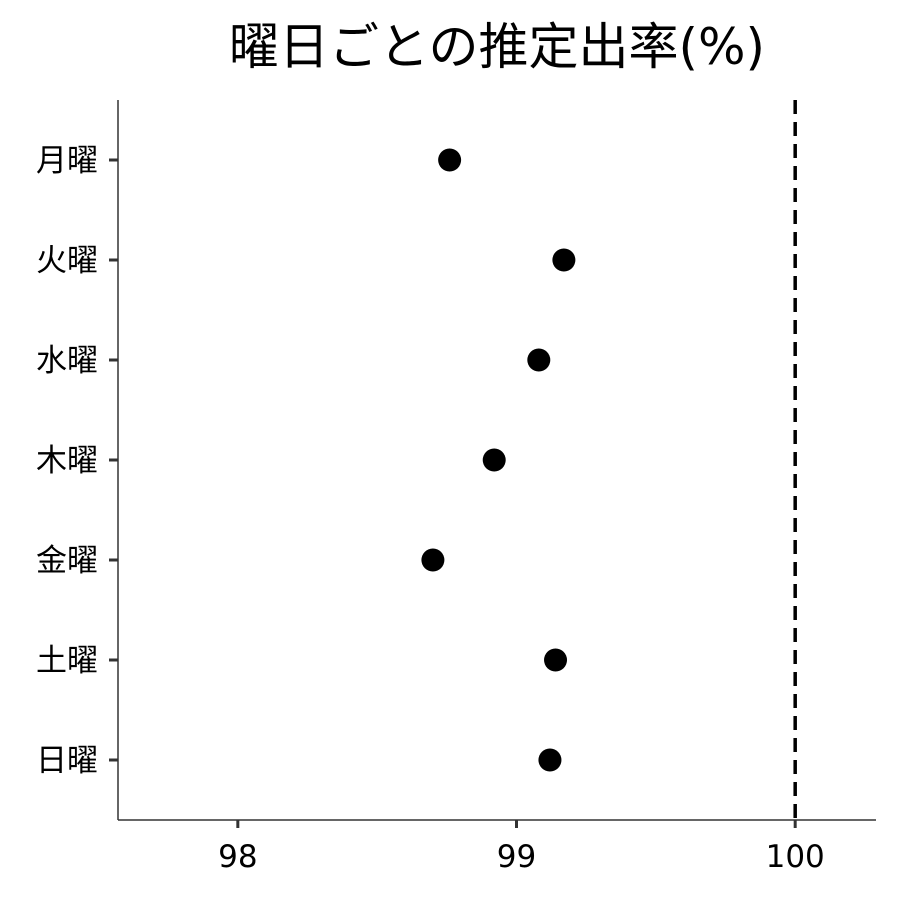 The height and width of the screenshot is (900, 900). Describe the element at coordinates (67, 161) in the screenshot. I see `y-tick-label: 月曜` at that location.